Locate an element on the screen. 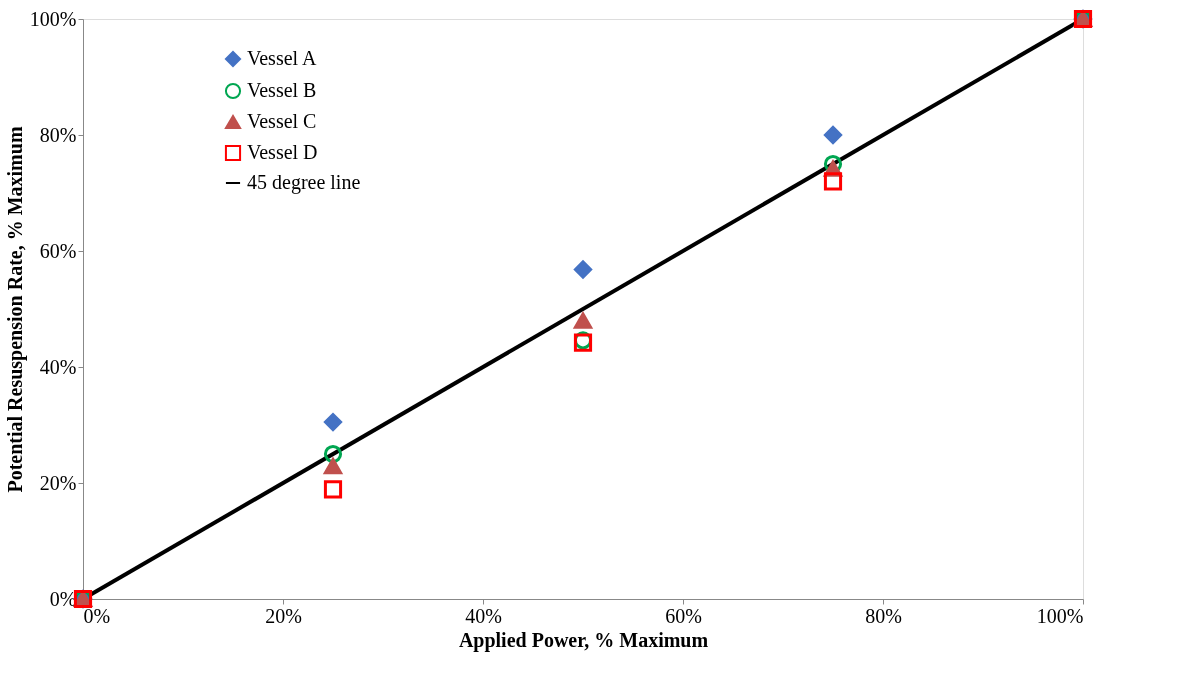 Image resolution: width=1204 pixels, height=687 pixels. x-axis-title: Applied Power, % Maximum is located at coordinates (583, 640).